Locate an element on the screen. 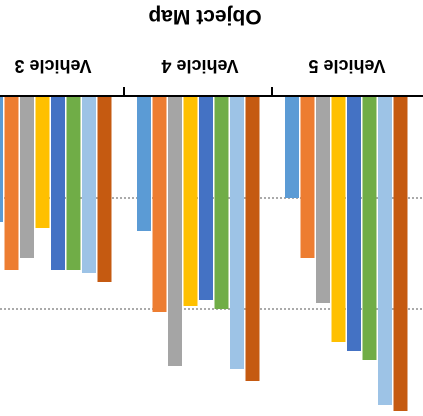 The image size is (423, 416). bar-vehicle-5-s5 is located at coordinates (354, 223).